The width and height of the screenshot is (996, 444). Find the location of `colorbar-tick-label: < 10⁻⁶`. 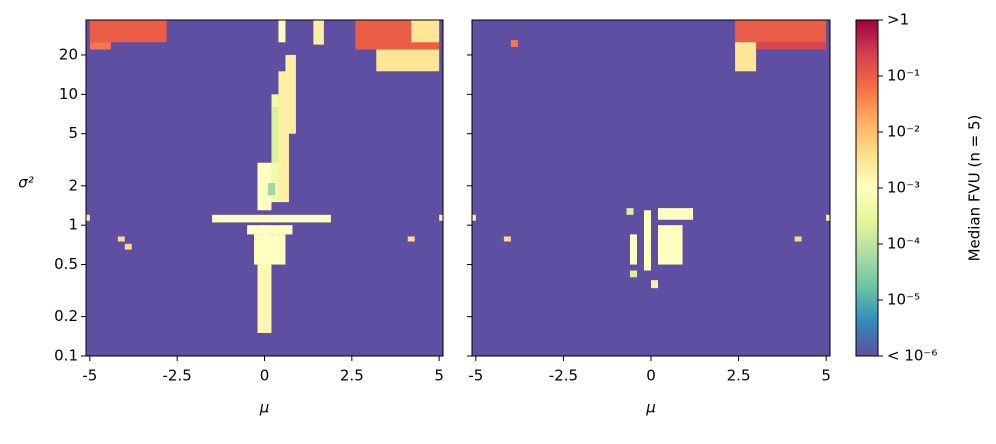

colorbar-tick-label: < 10⁻⁶ is located at coordinates (912, 356).